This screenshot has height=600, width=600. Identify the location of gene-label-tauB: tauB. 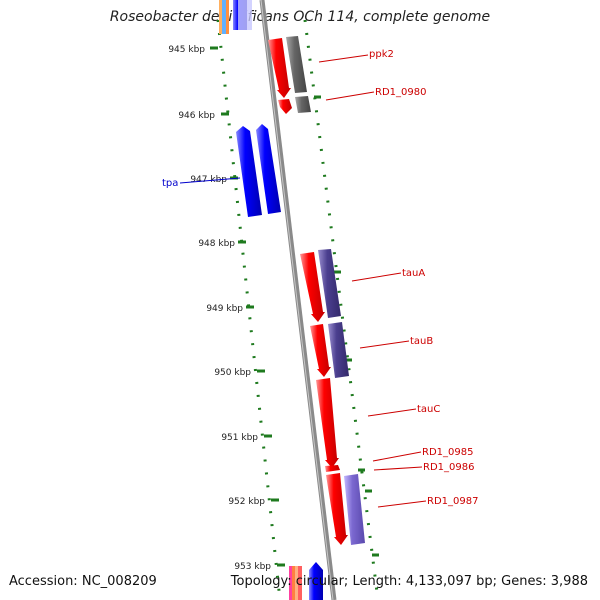
(421, 341).